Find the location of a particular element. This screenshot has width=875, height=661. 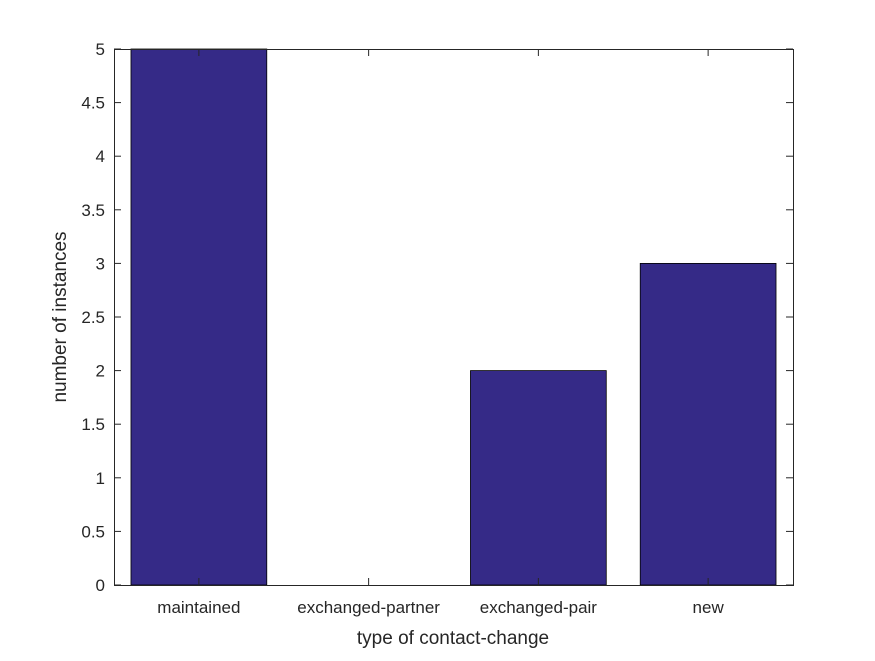

y-tick-label: 2.5 is located at coordinates (93, 317).